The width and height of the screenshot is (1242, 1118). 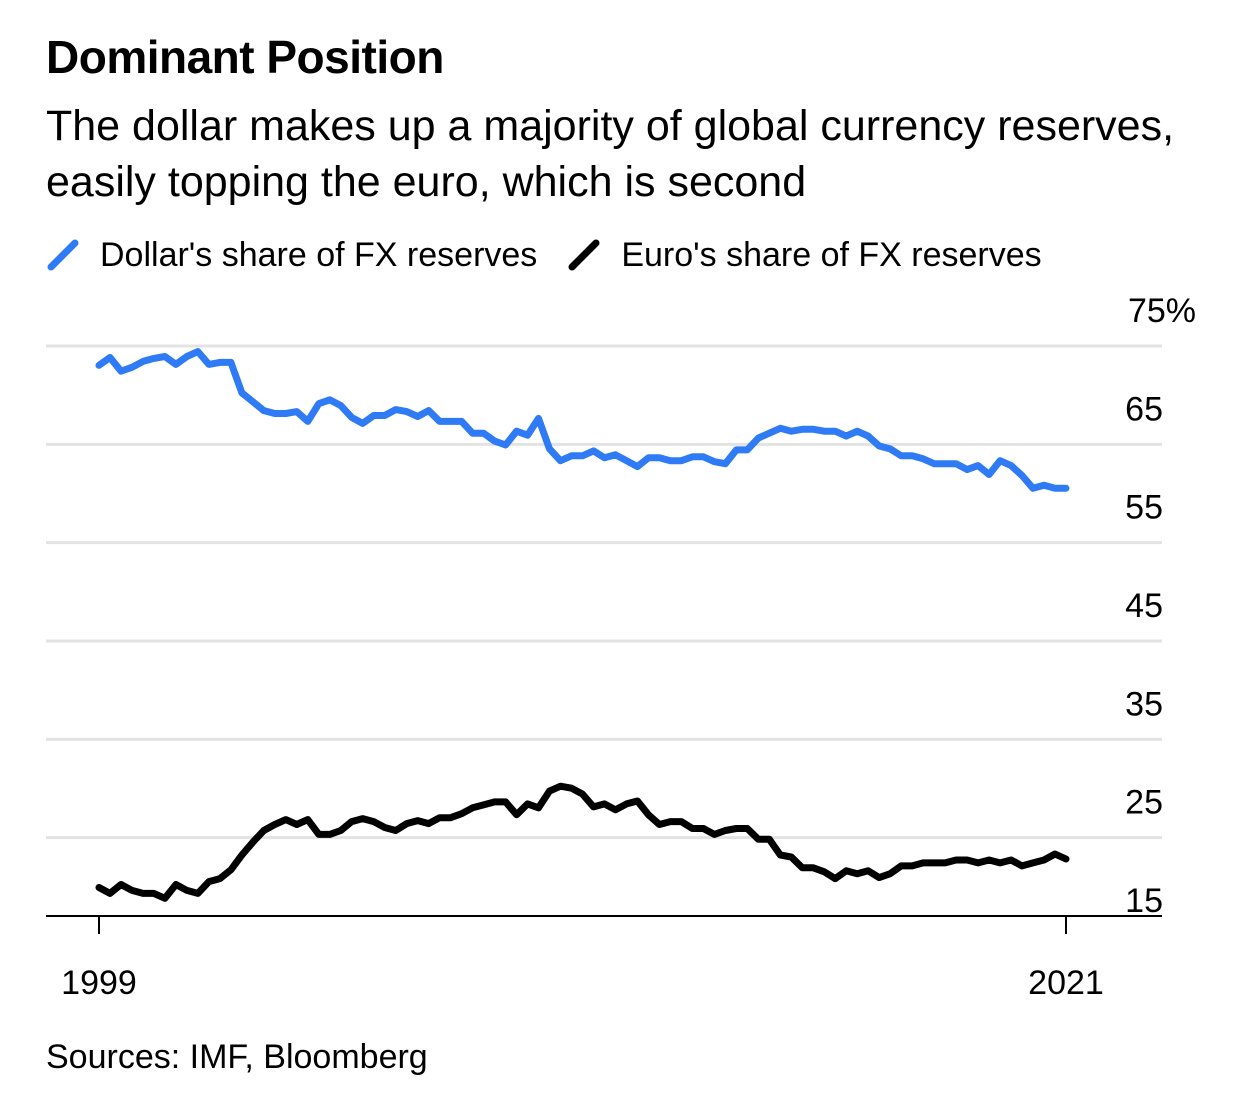 I want to click on legend-item-dollar: Dollar's share of FX reserves, so click(x=291, y=255).